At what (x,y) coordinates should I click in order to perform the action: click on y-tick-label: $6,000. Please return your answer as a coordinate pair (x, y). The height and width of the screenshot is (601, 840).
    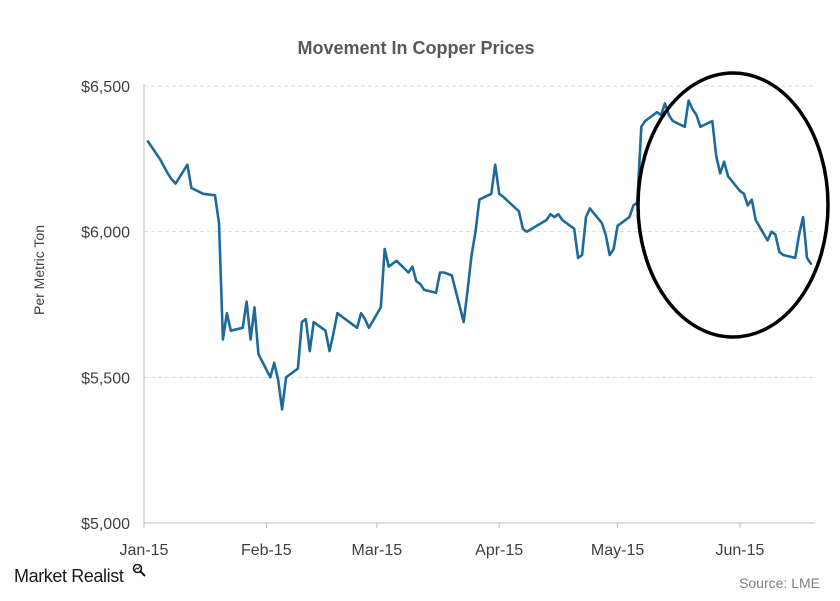
    Looking at the image, I should click on (105, 233).